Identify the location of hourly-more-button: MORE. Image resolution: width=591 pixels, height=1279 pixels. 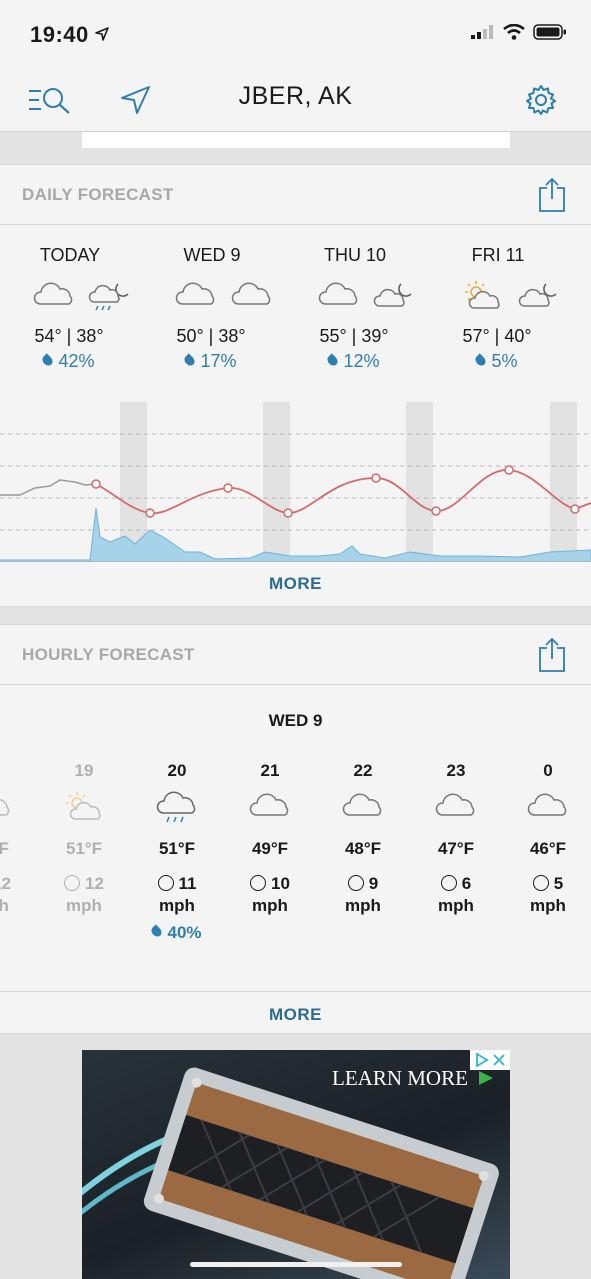
(295, 1014).